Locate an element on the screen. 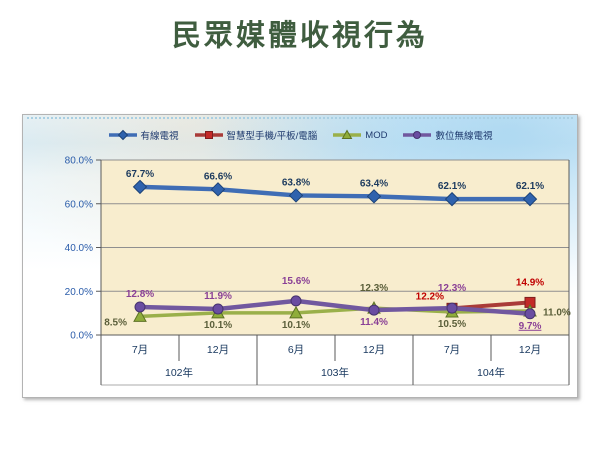 This screenshot has height=450, width=600. legend-marker-cable-tv-icon is located at coordinates (122, 135).